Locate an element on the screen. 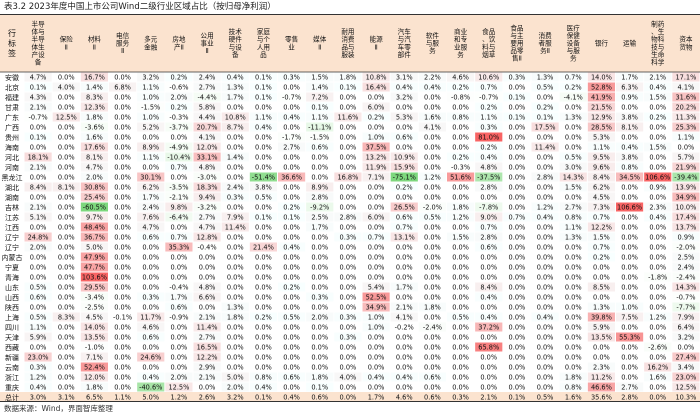 The height and width of the screenshot is (415, 700). cell-value: 12.3% is located at coordinates (94, 108).